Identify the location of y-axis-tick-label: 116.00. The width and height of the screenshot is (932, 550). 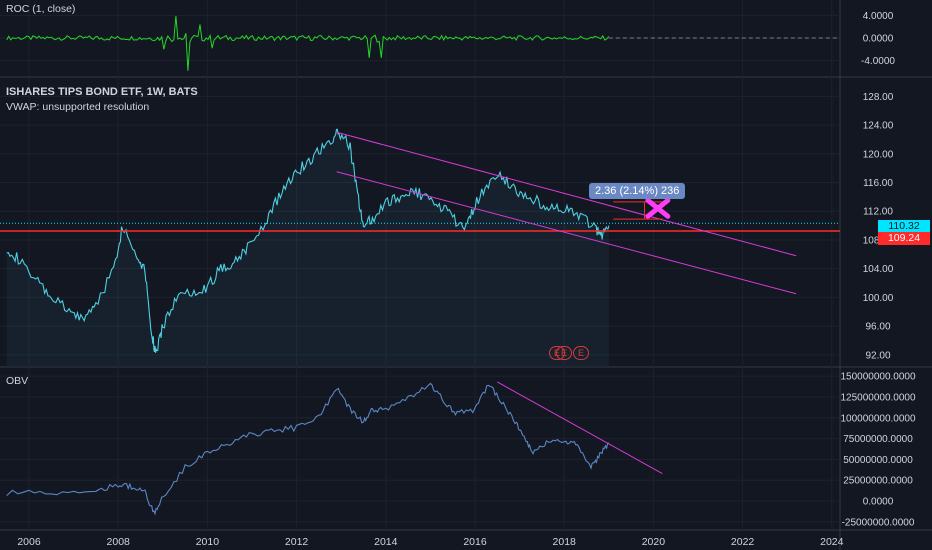
(878, 183).